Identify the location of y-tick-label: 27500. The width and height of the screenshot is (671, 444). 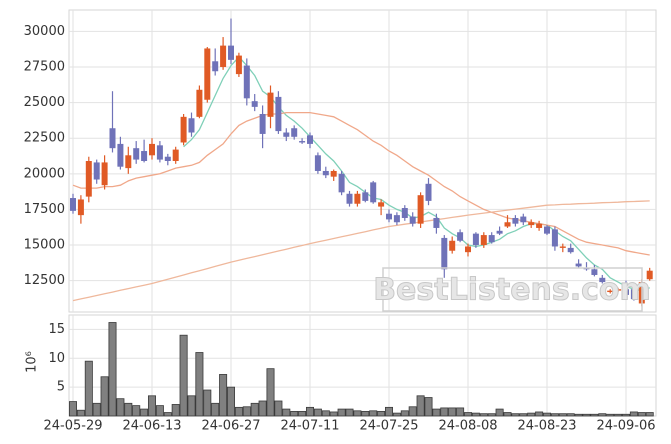
(44, 66).